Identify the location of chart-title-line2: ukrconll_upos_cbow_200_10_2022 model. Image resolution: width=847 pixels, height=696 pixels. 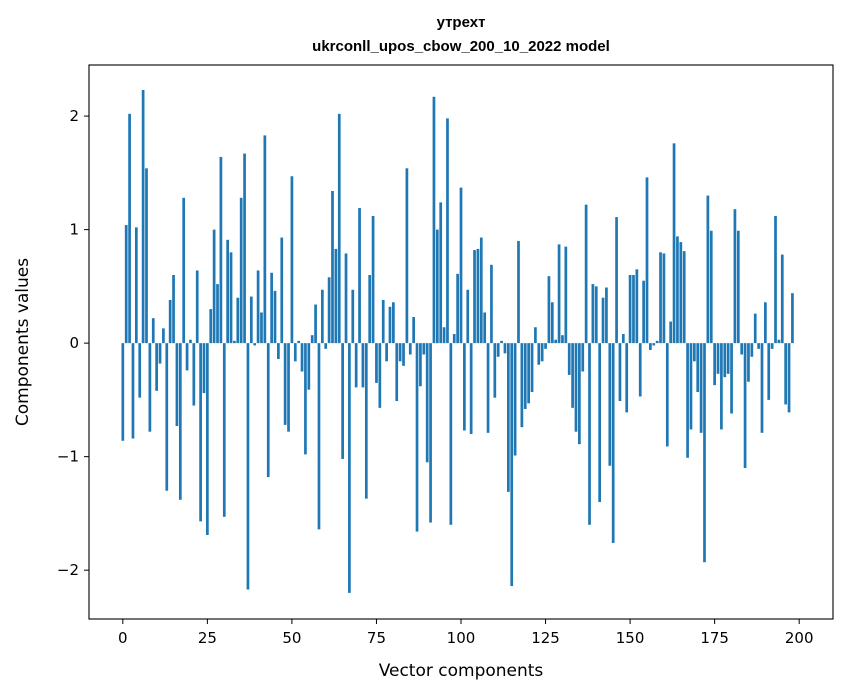
(461, 46).